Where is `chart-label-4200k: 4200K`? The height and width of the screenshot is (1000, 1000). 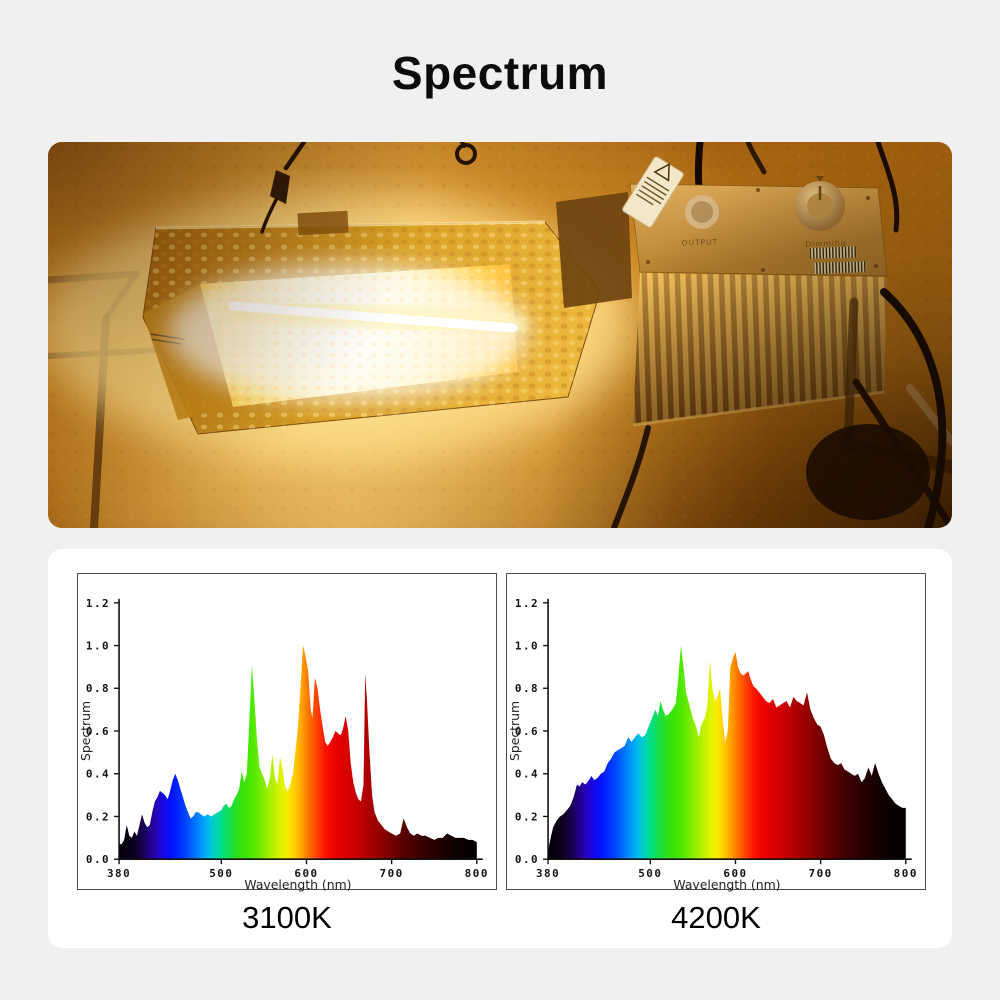
chart-label-4200k: 4200K is located at coordinates (716, 917).